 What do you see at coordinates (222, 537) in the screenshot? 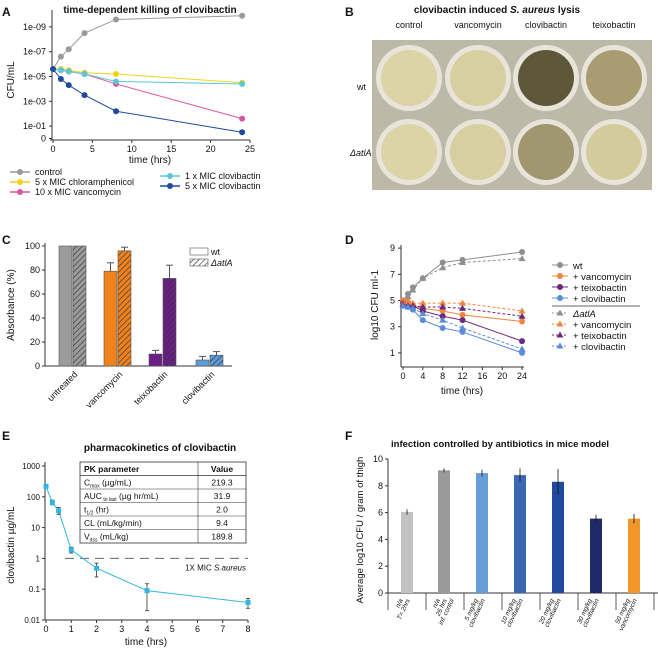
I see `table-value: 189.8` at bounding box center [222, 537].